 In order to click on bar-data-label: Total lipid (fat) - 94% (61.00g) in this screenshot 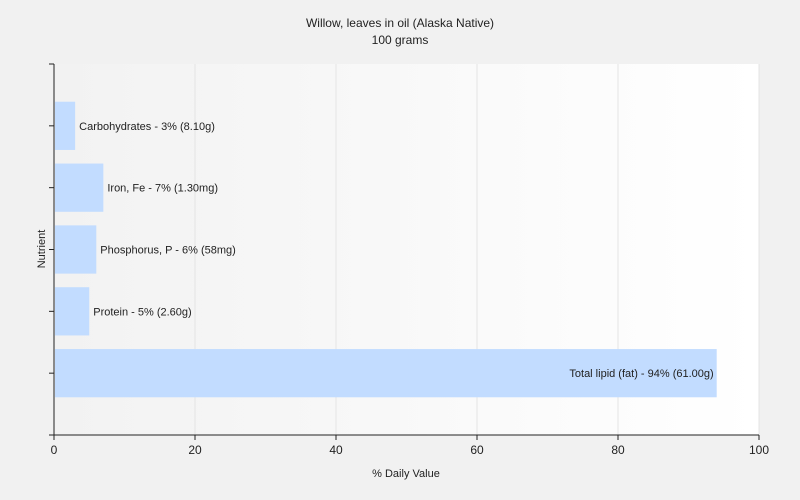, I will do `click(641, 374)`.